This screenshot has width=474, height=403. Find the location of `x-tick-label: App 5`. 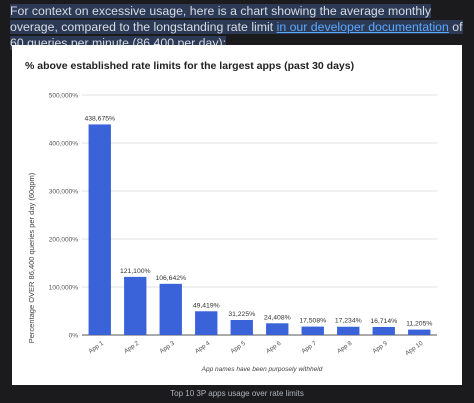

x-tick-label: App 5 is located at coordinates (238, 347).